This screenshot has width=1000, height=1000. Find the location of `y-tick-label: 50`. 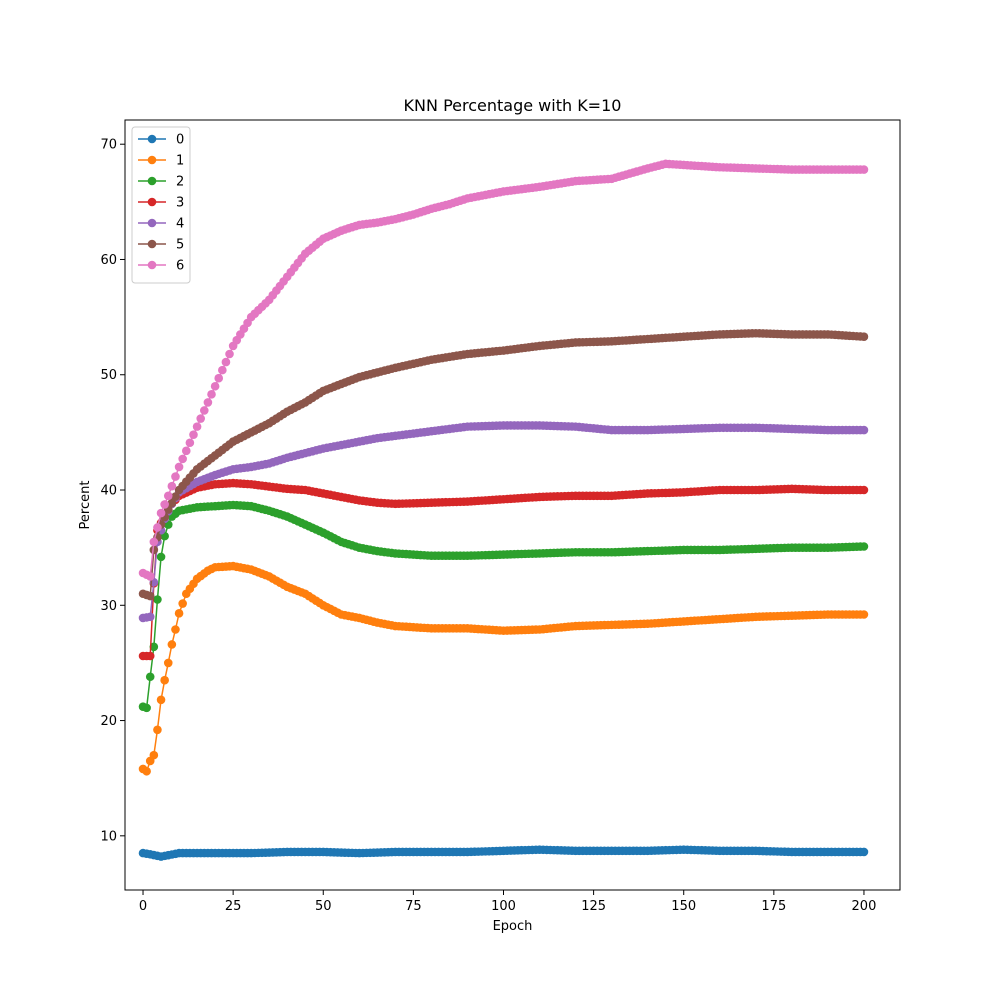

y-tick-label: 50 is located at coordinates (108, 375).